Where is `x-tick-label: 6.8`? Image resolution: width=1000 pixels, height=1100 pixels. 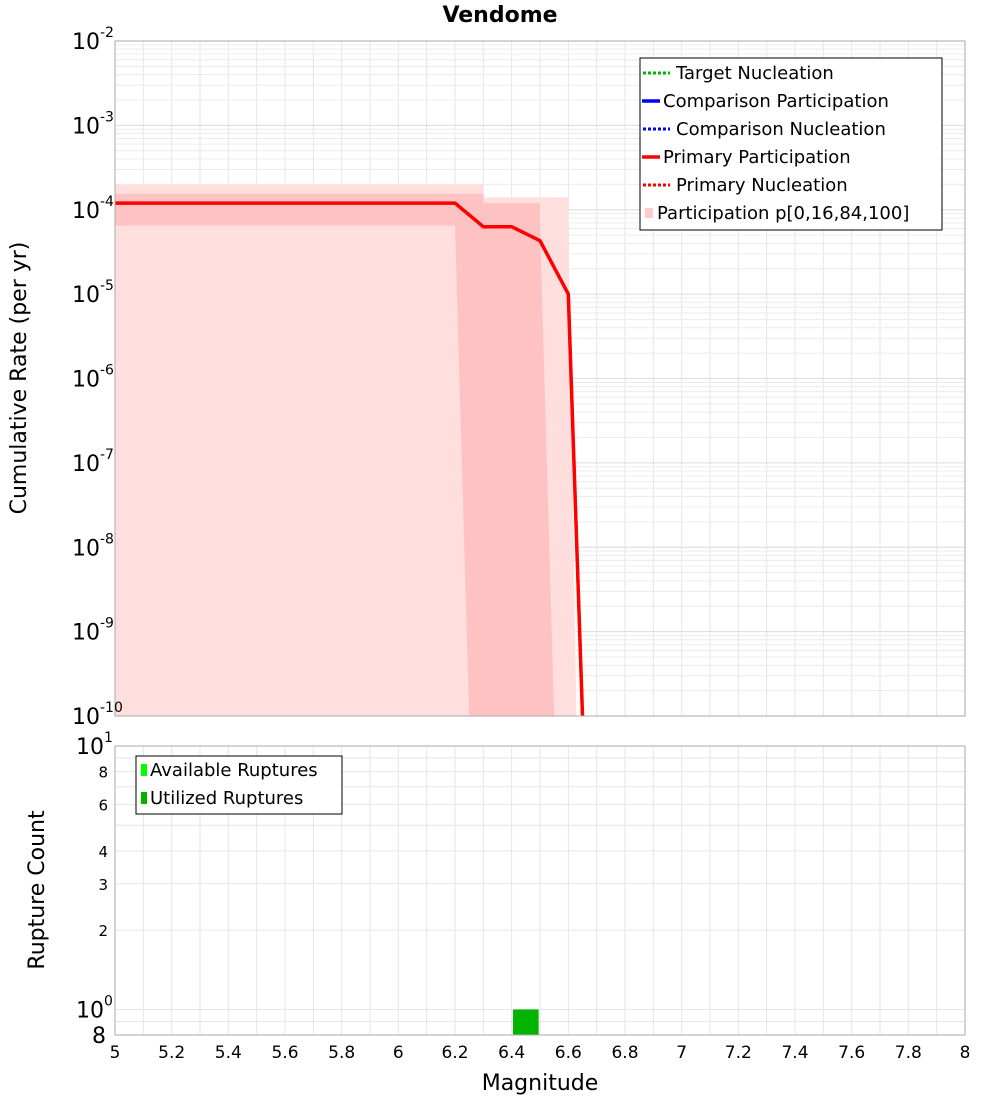
x-tick-label: 6.8 is located at coordinates (624, 1053).